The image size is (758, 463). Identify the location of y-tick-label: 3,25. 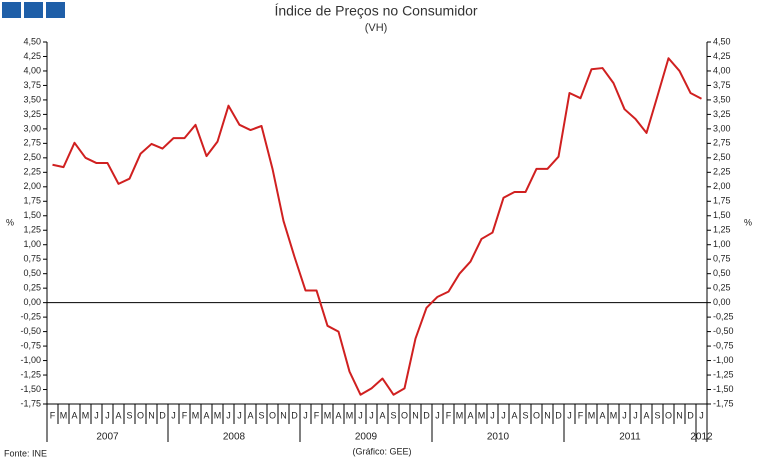
(32, 114).